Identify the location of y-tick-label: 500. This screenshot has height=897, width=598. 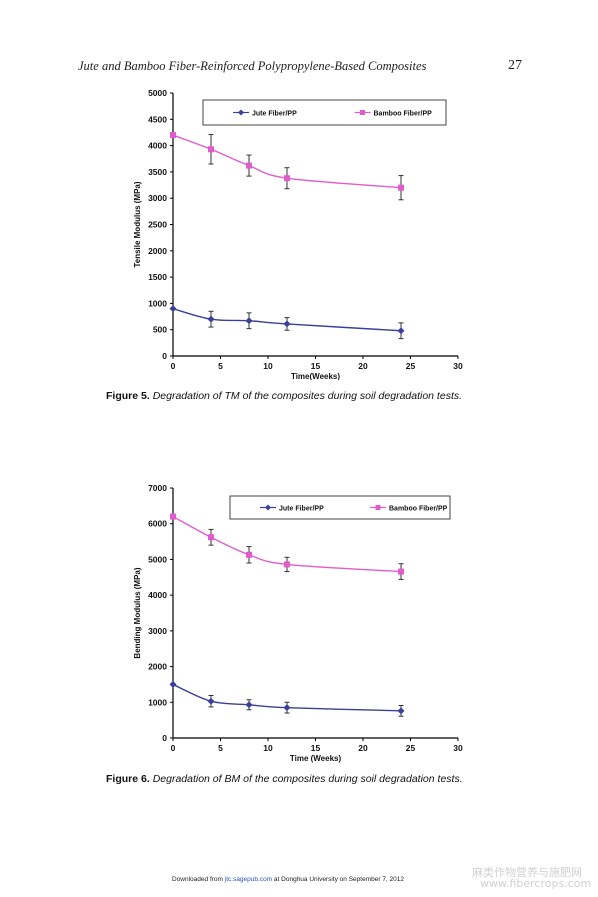
(160, 330).